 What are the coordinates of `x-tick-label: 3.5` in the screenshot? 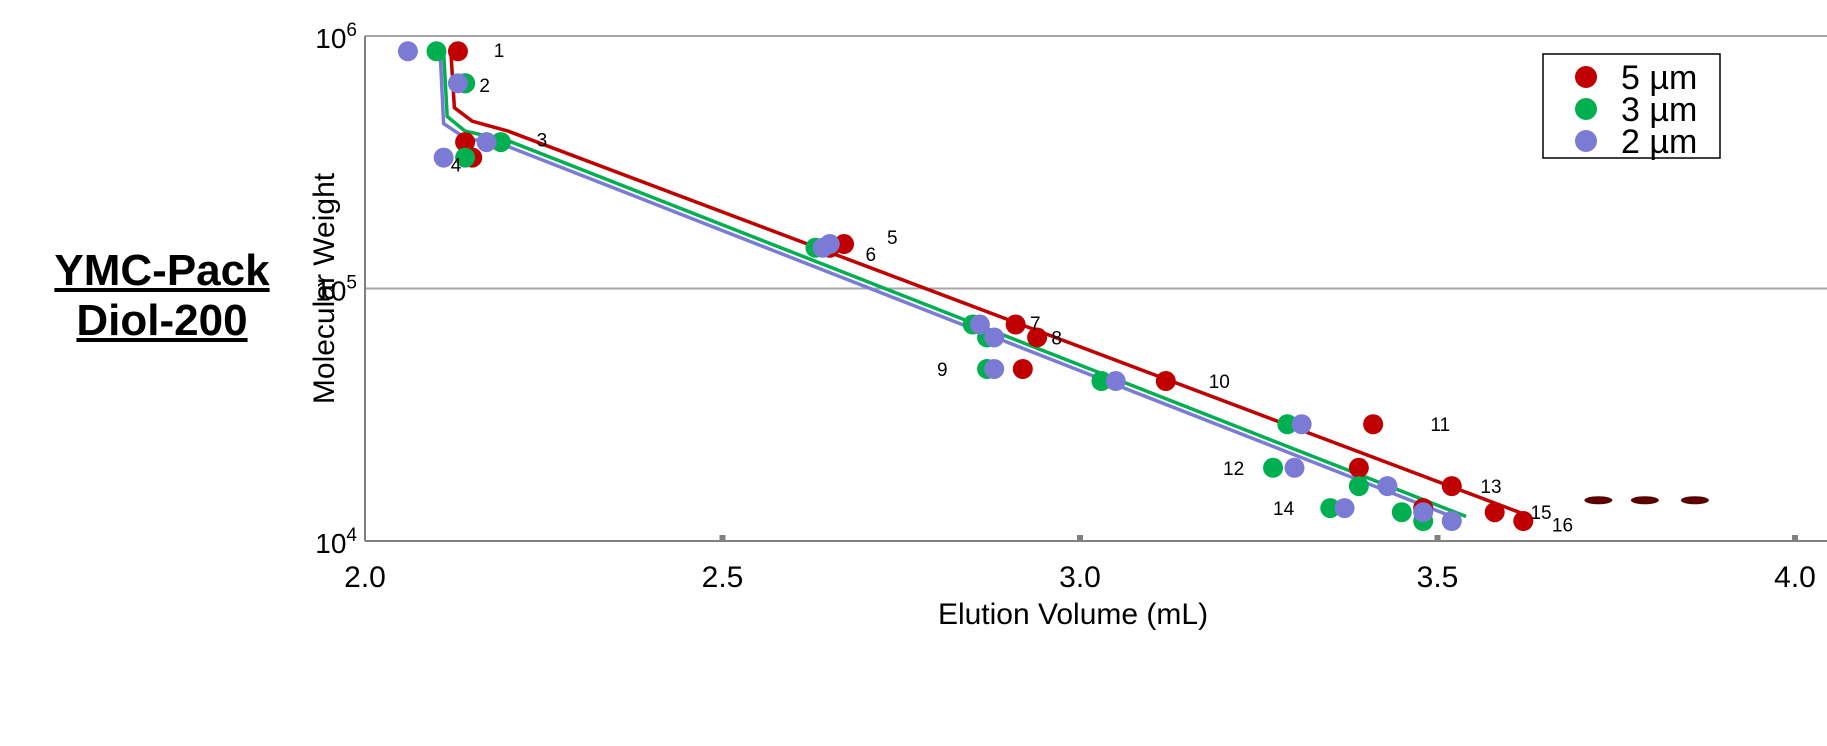 It's located at (1438, 577).